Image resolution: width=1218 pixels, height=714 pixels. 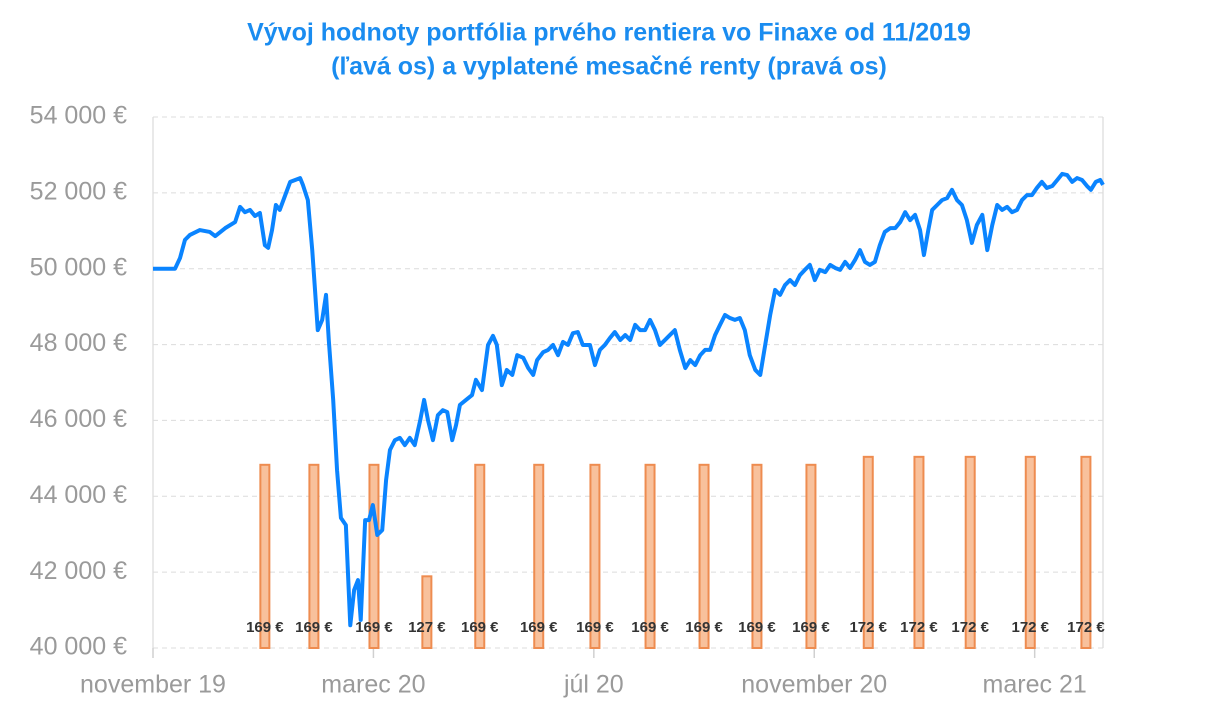 I want to click on y-tick-label: 42 000 €, so click(x=78, y=571).